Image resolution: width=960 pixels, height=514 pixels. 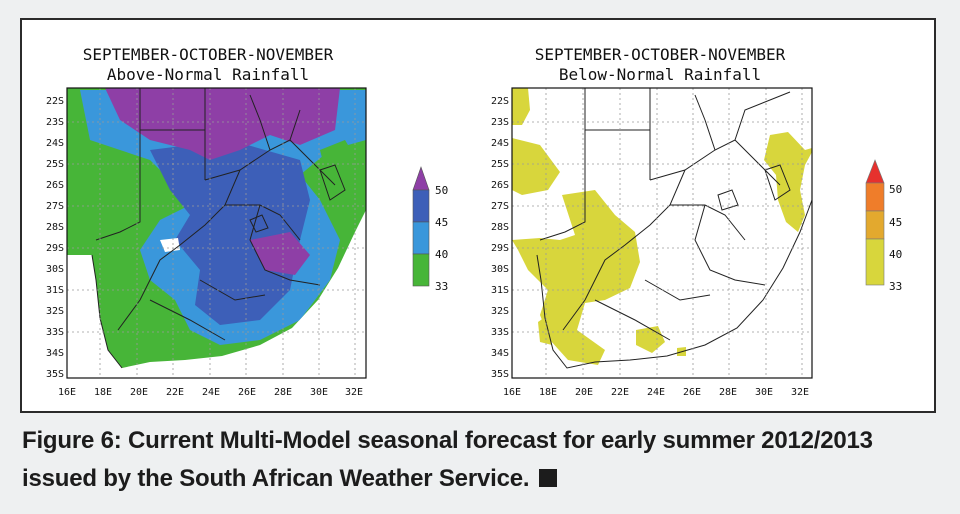 What do you see at coordinates (875, 171) in the screenshot?
I see `legend-right-top-triangle` at bounding box center [875, 171].